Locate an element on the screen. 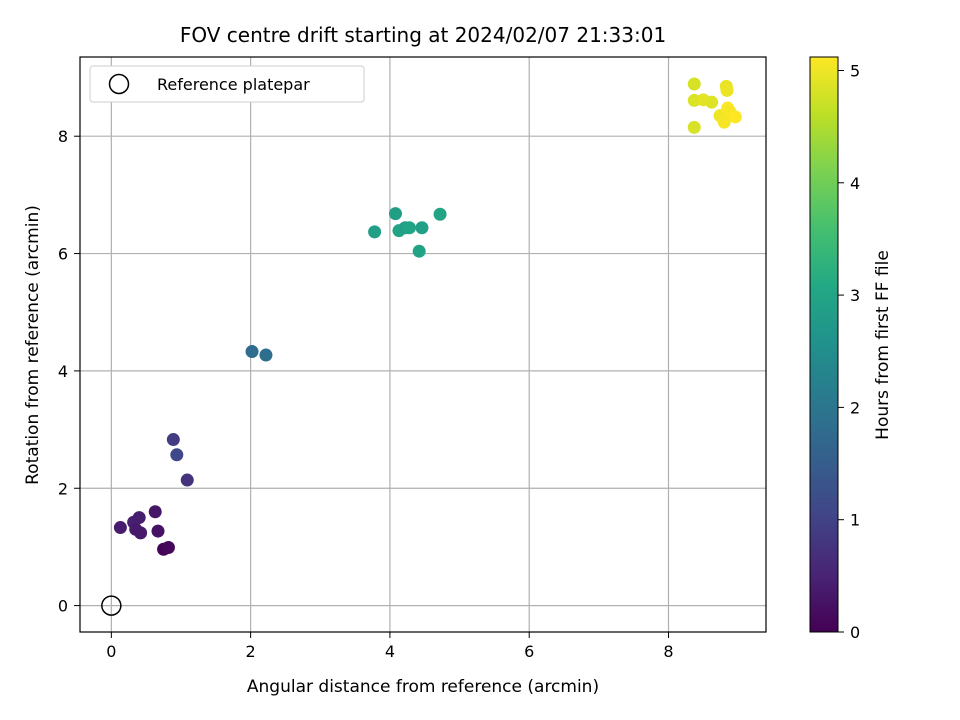 The height and width of the screenshot is (720, 960). x-axis-label: Angular distance from reference (arcmin) is located at coordinates (423, 687).